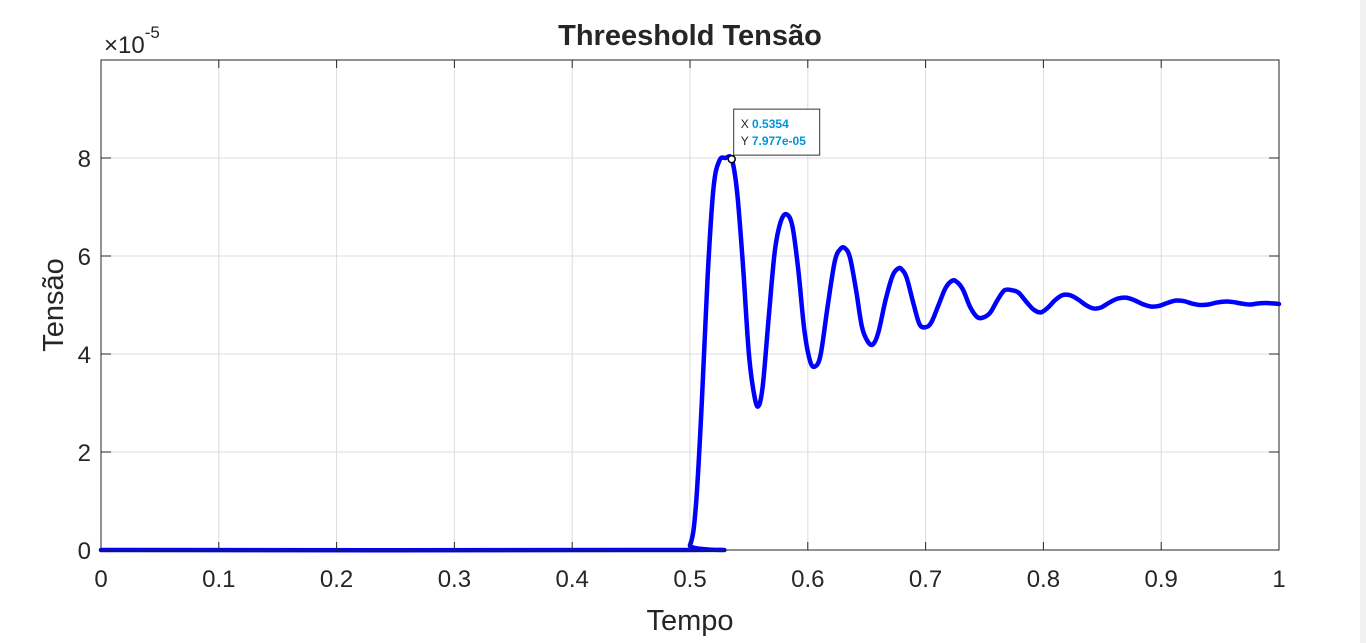 Image resolution: width=1366 pixels, height=643 pixels. Describe the element at coordinates (100, 579) in the screenshot. I see `x-tick-label: 0` at that location.